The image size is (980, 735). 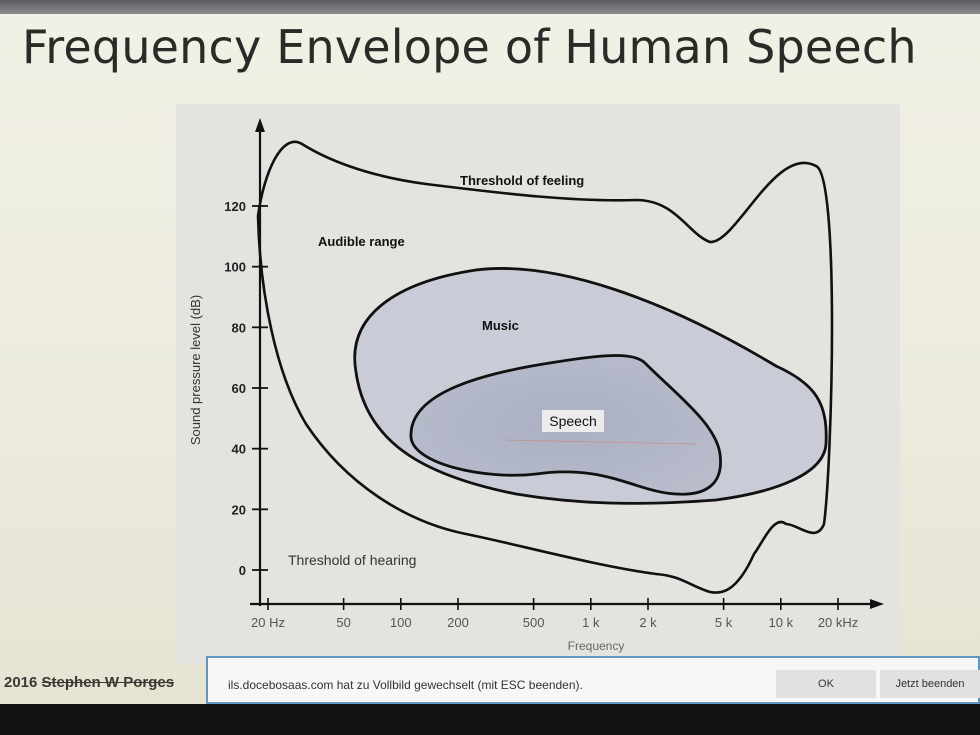 I want to click on x-axis-label: Frequency, so click(x=596, y=646).